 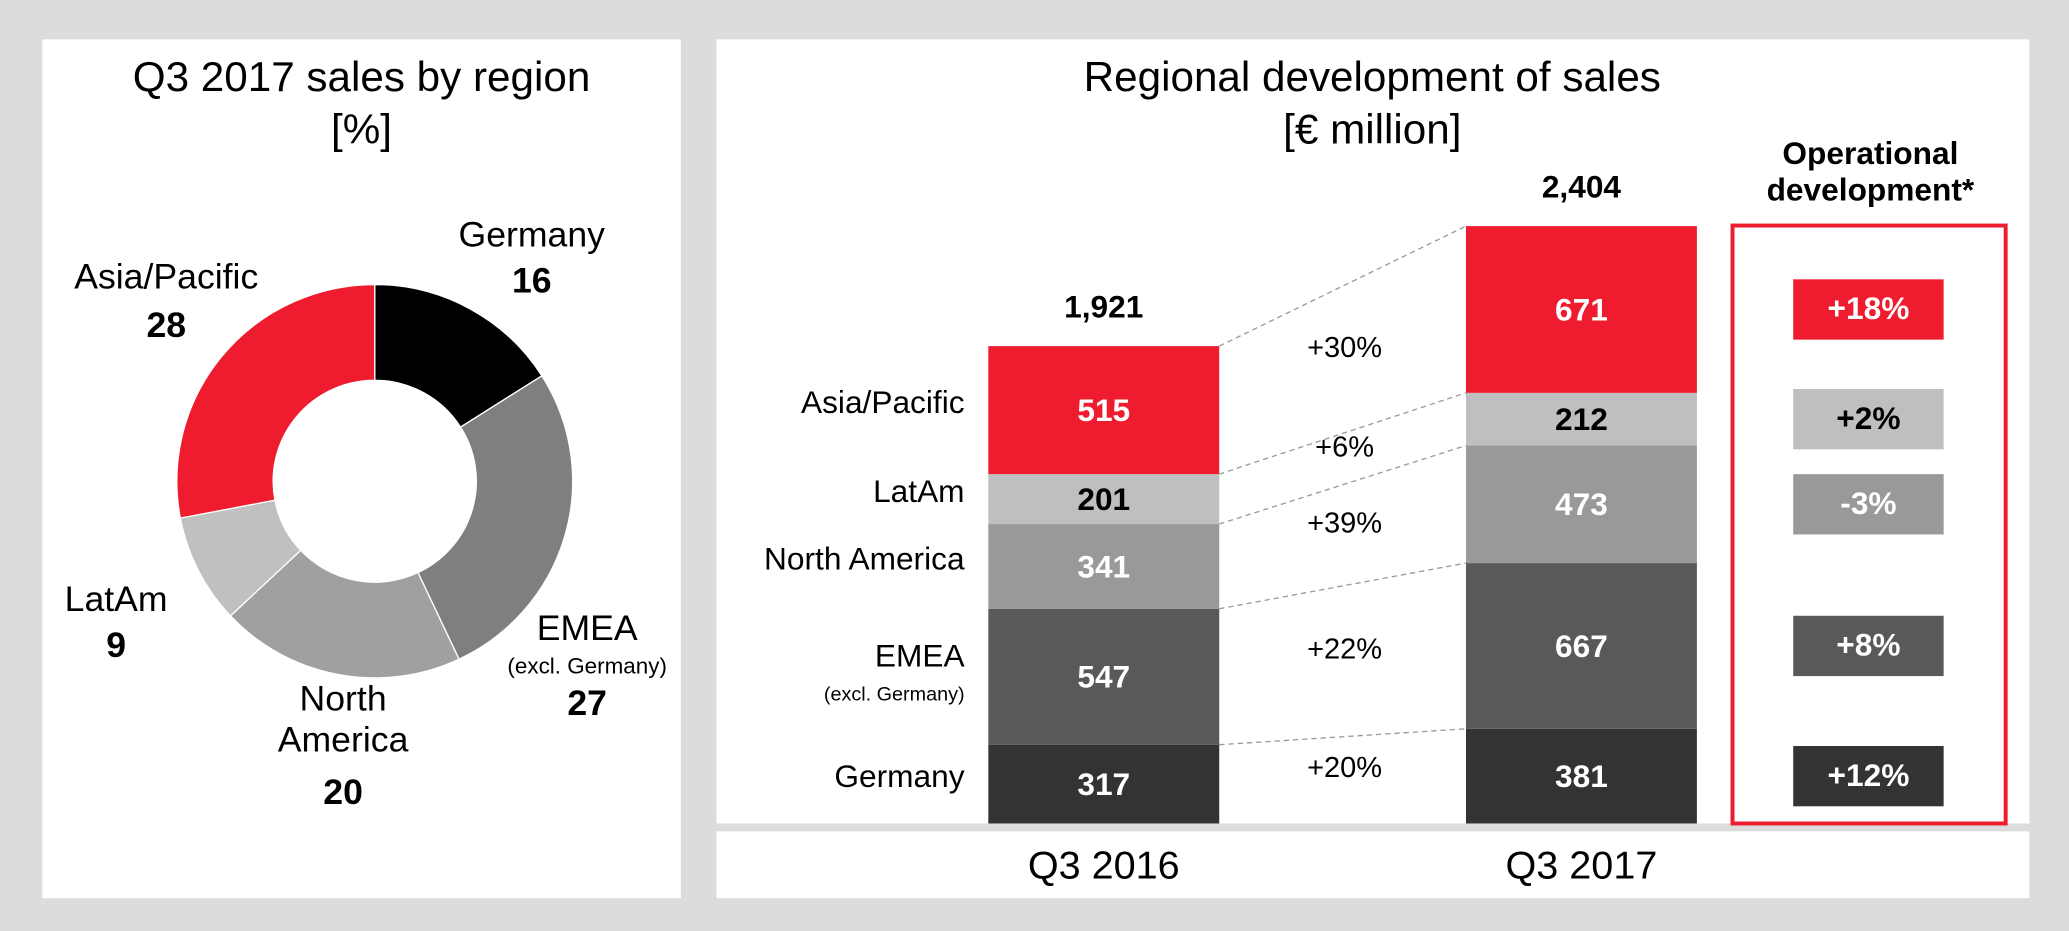 What do you see at coordinates (532, 281) in the screenshot?
I see `pie-value-label: 16` at bounding box center [532, 281].